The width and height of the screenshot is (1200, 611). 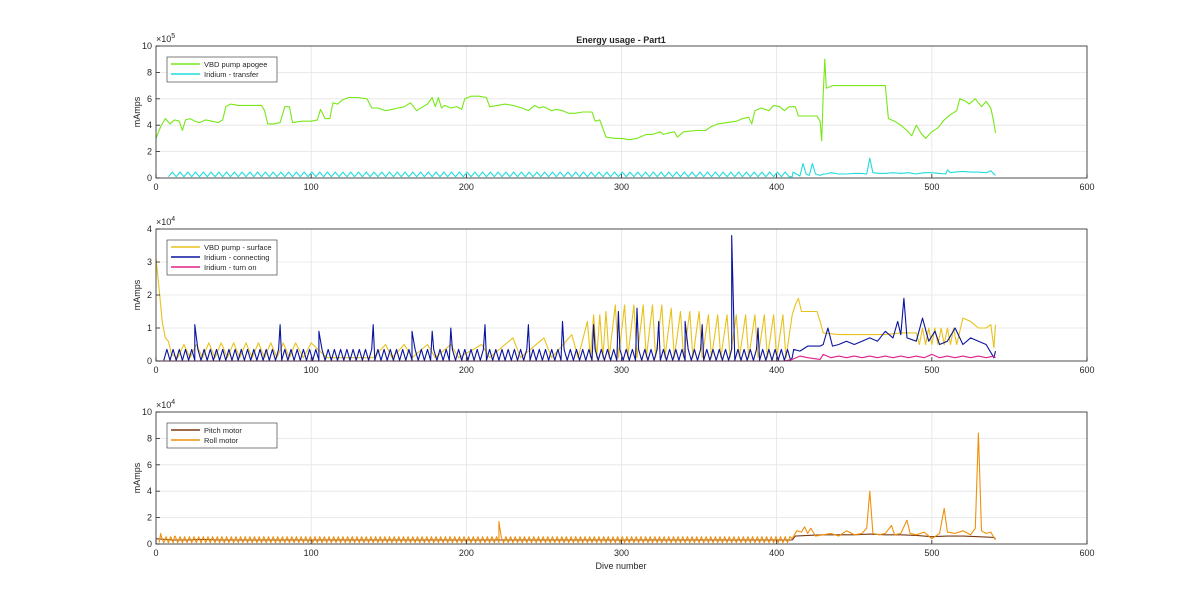 I want to click on y-tick-label: 1, so click(x=149, y=328).